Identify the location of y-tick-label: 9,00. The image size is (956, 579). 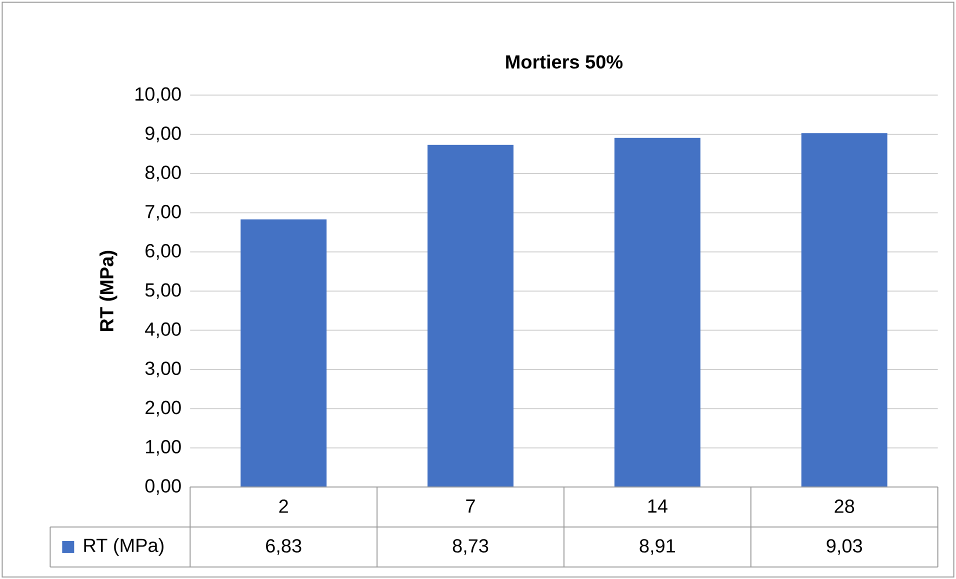
(163, 134).